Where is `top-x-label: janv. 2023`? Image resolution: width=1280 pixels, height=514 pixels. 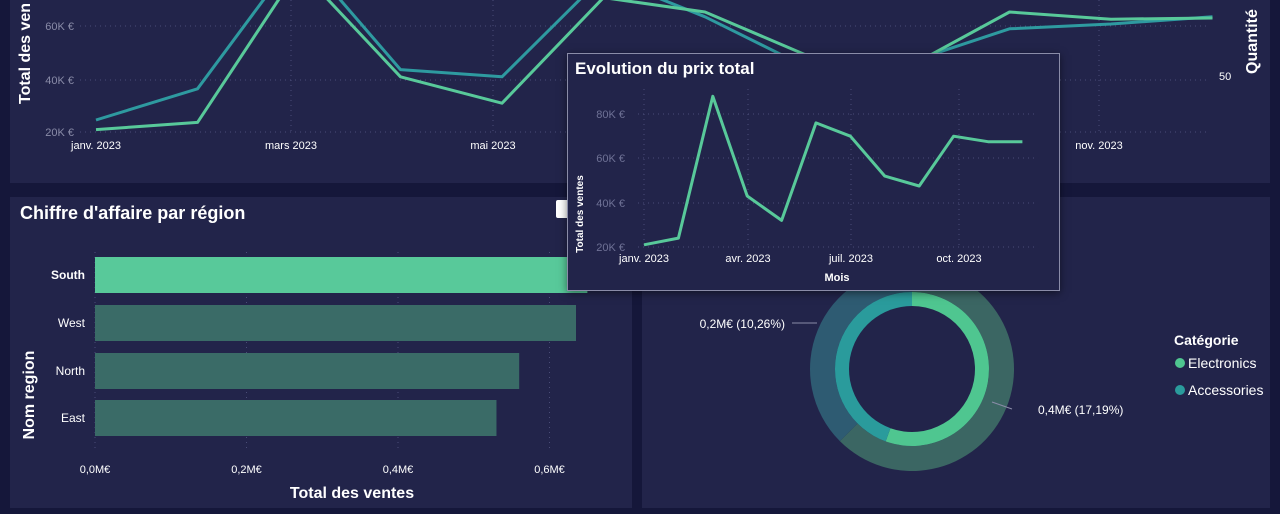
top-x-label: janv. 2023 is located at coordinates (95, 146).